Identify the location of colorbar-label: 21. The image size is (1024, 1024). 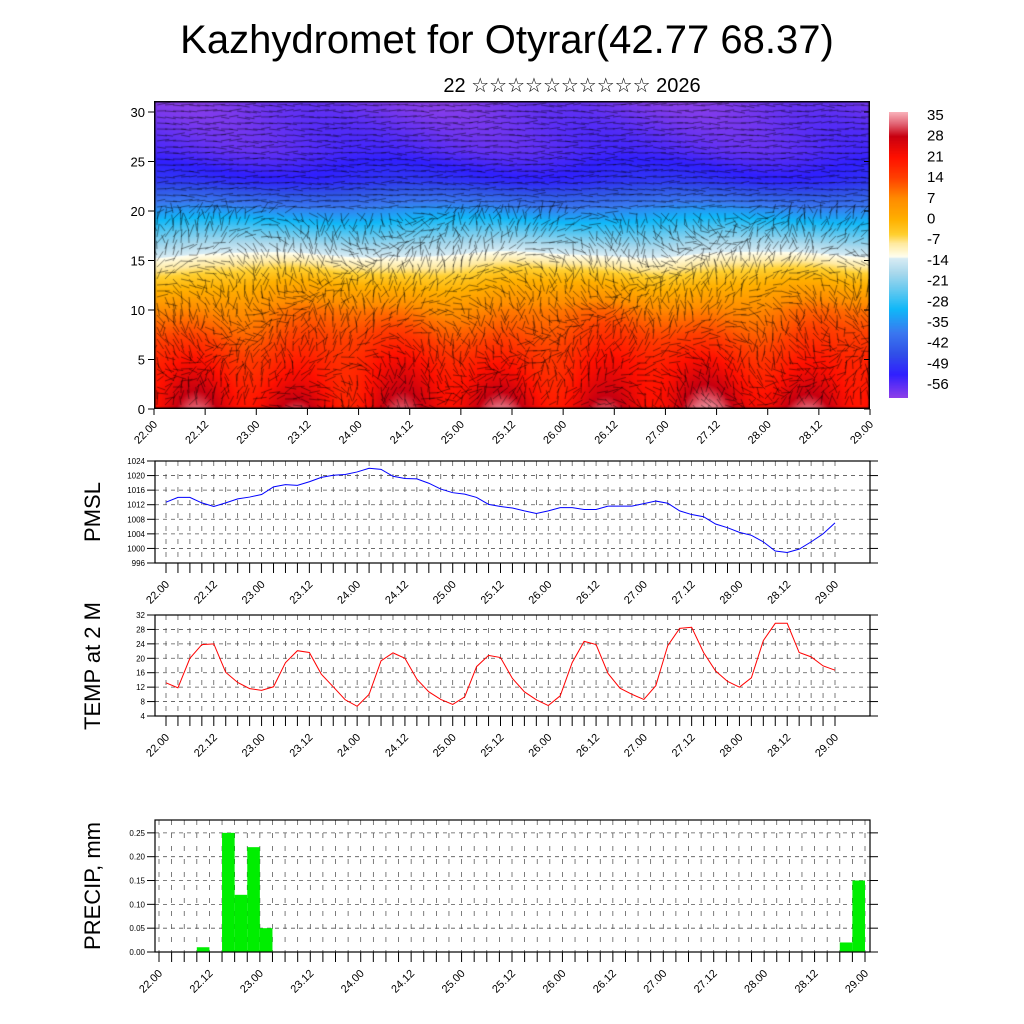
(935, 156).